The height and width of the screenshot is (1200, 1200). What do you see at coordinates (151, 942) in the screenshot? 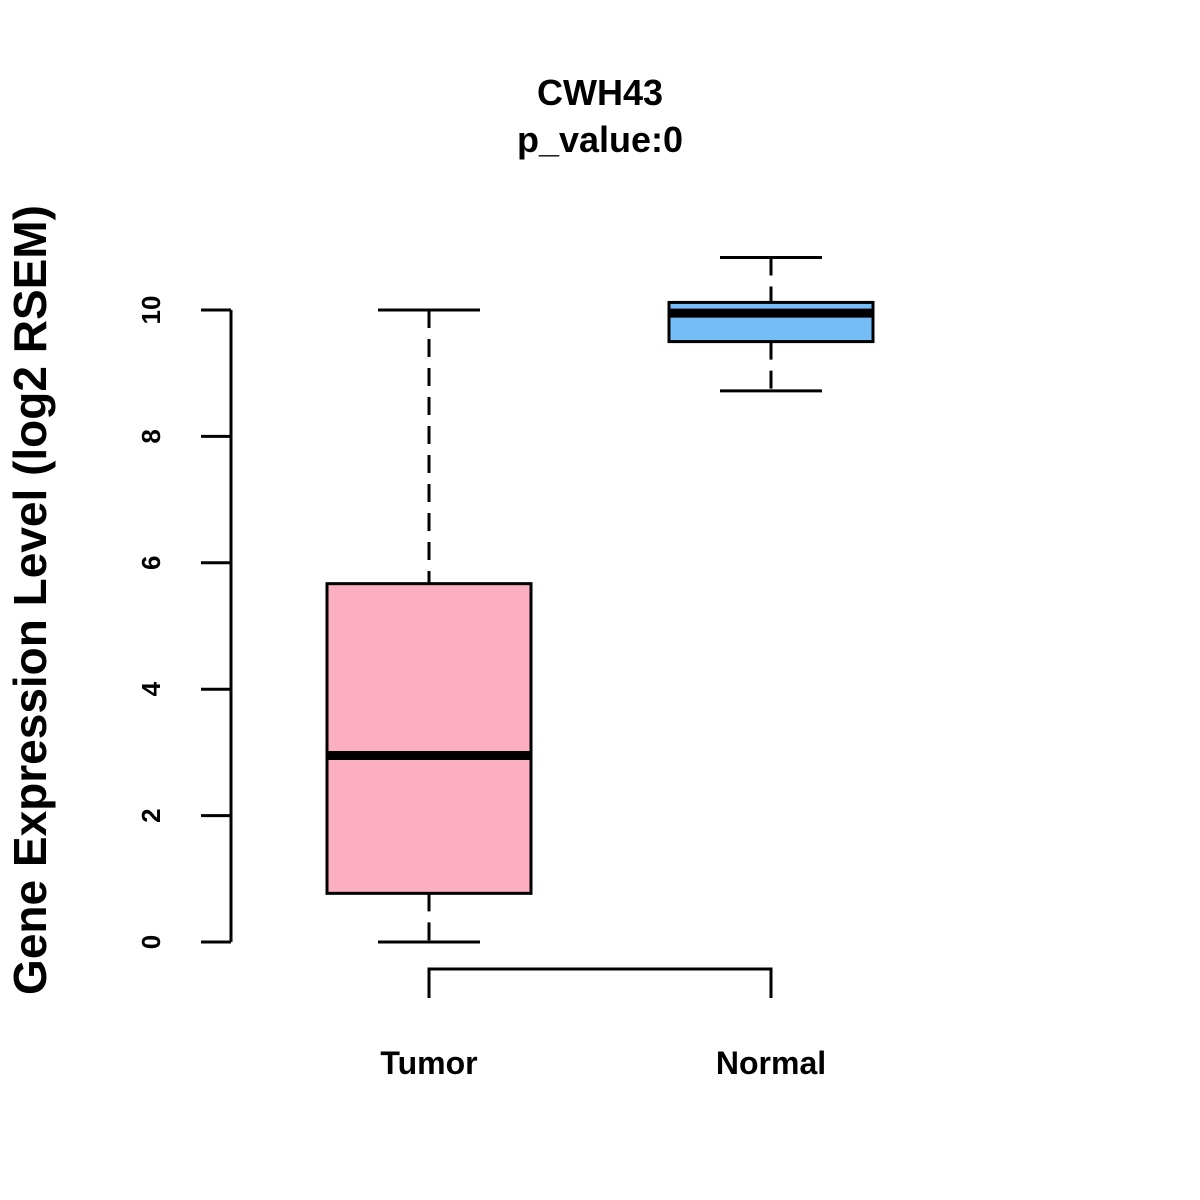
I see `y-tick-label: 0` at bounding box center [151, 942].